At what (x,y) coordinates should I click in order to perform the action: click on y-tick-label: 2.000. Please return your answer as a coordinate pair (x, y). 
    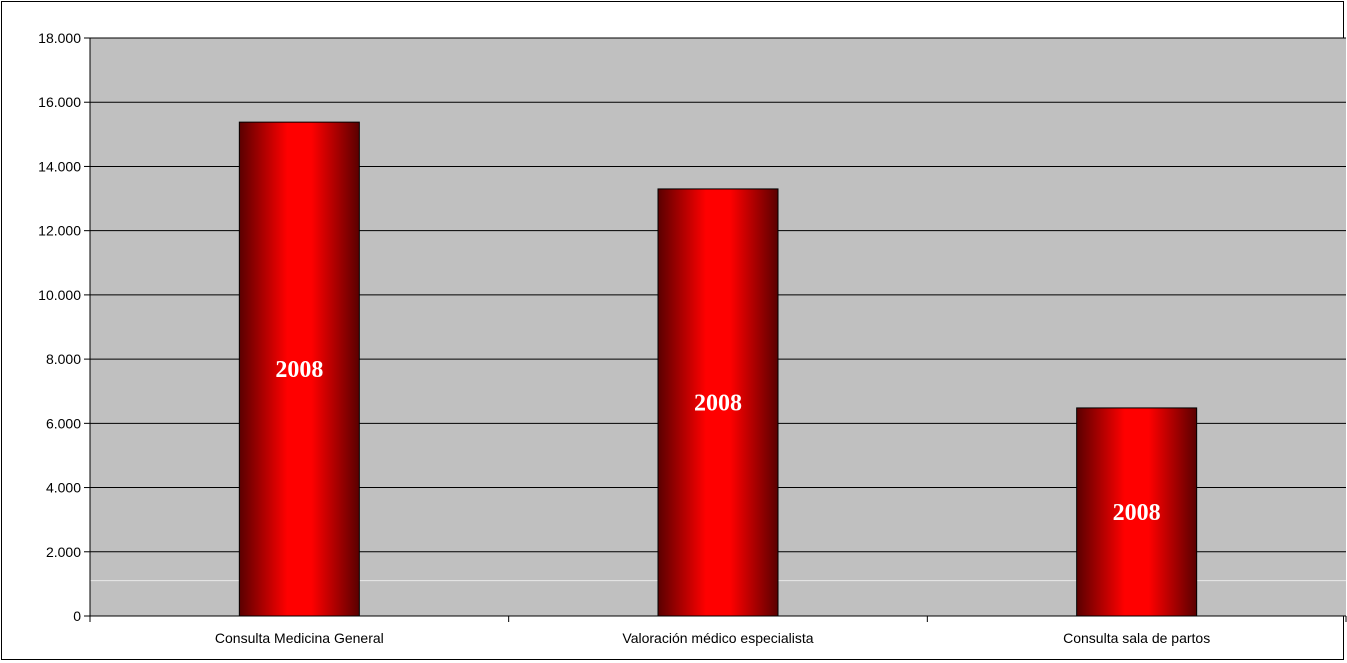
    Looking at the image, I should click on (63, 552).